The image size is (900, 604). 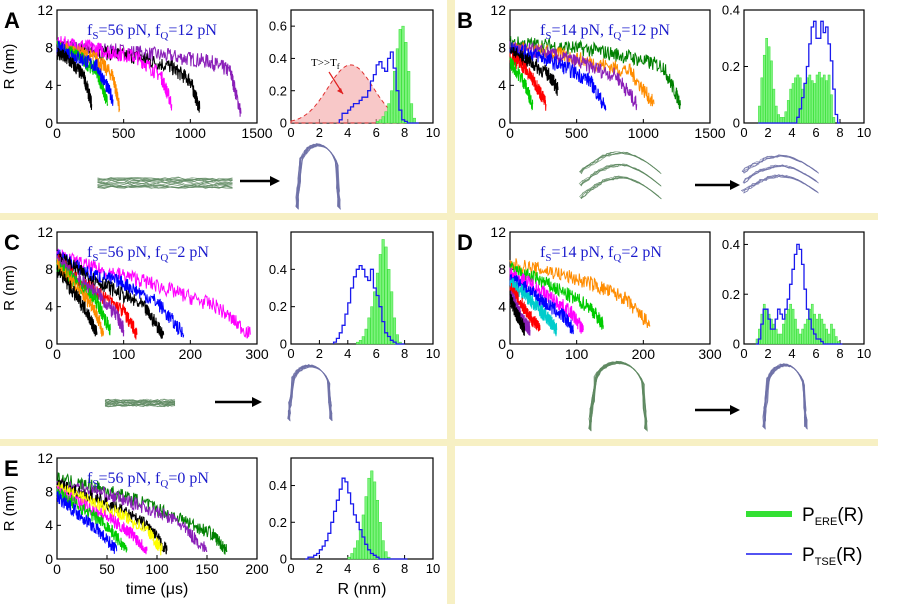 I want to click on timeseries-xtick-label: 1500, so click(x=709, y=133).